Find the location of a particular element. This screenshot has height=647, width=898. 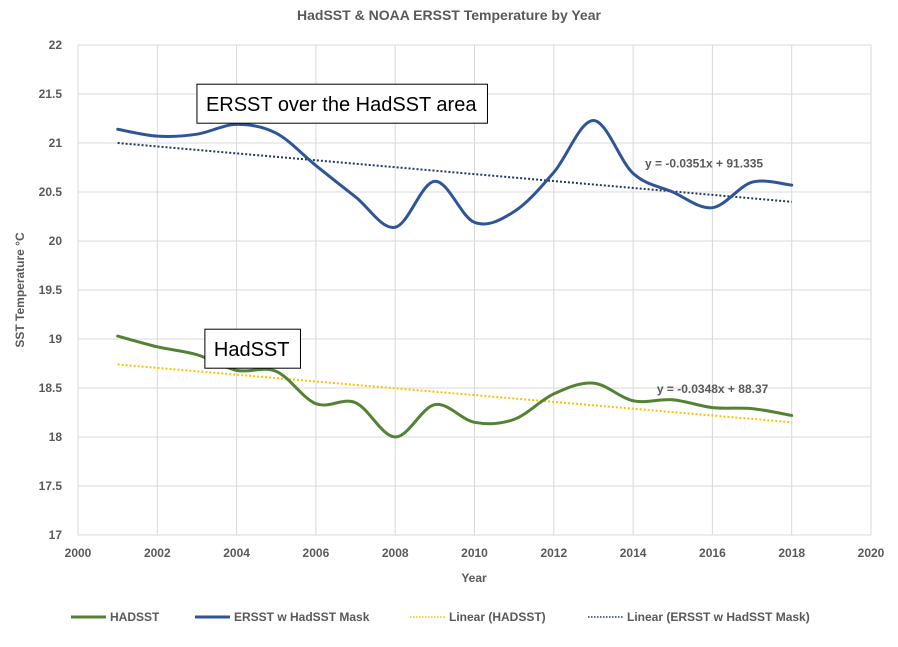

x-tick-label: 2012 is located at coordinates (553, 553).